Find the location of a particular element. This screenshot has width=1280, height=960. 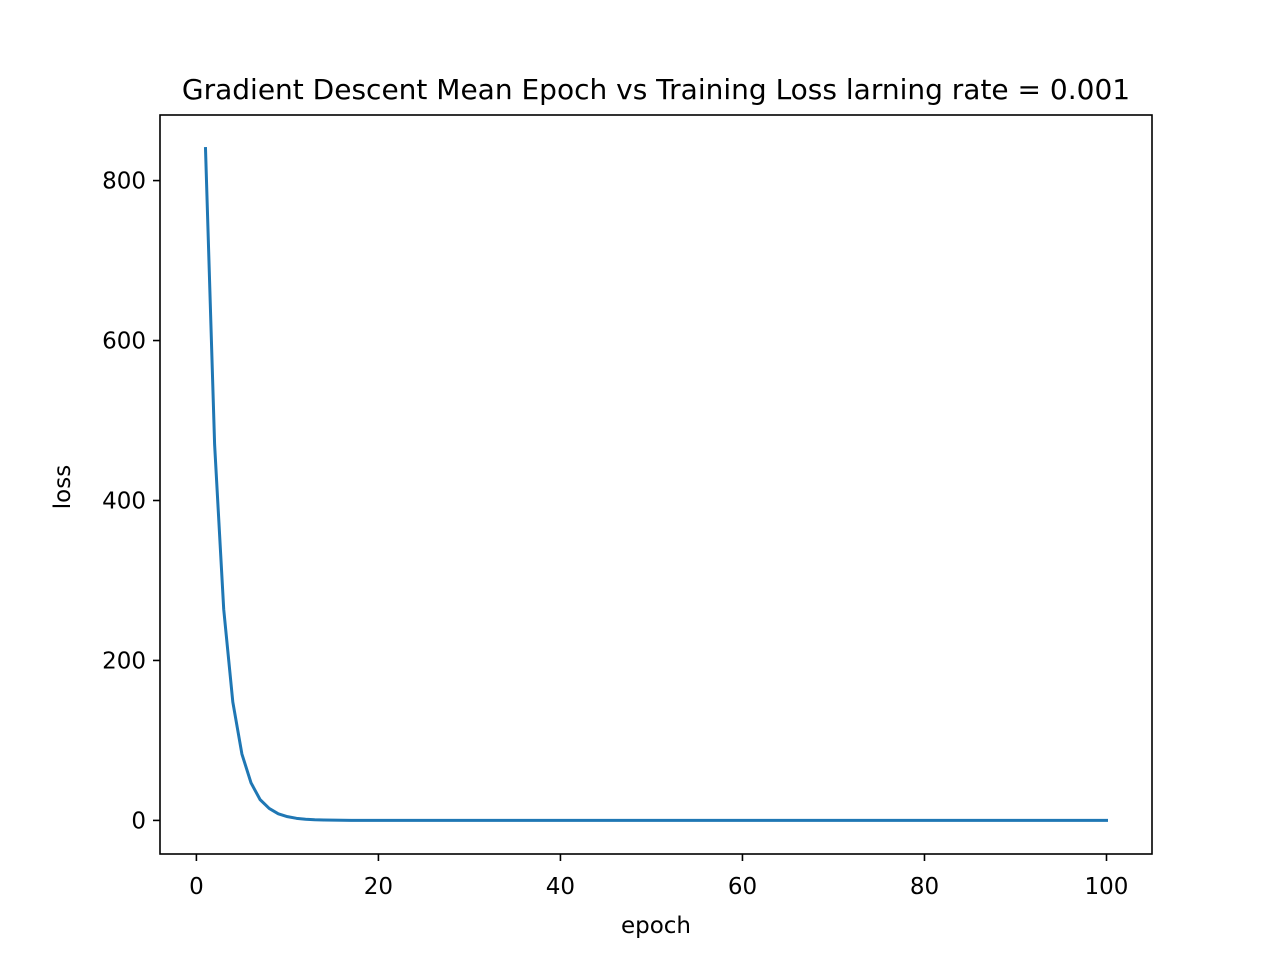

y-tick-label: 400 is located at coordinates (124, 501).